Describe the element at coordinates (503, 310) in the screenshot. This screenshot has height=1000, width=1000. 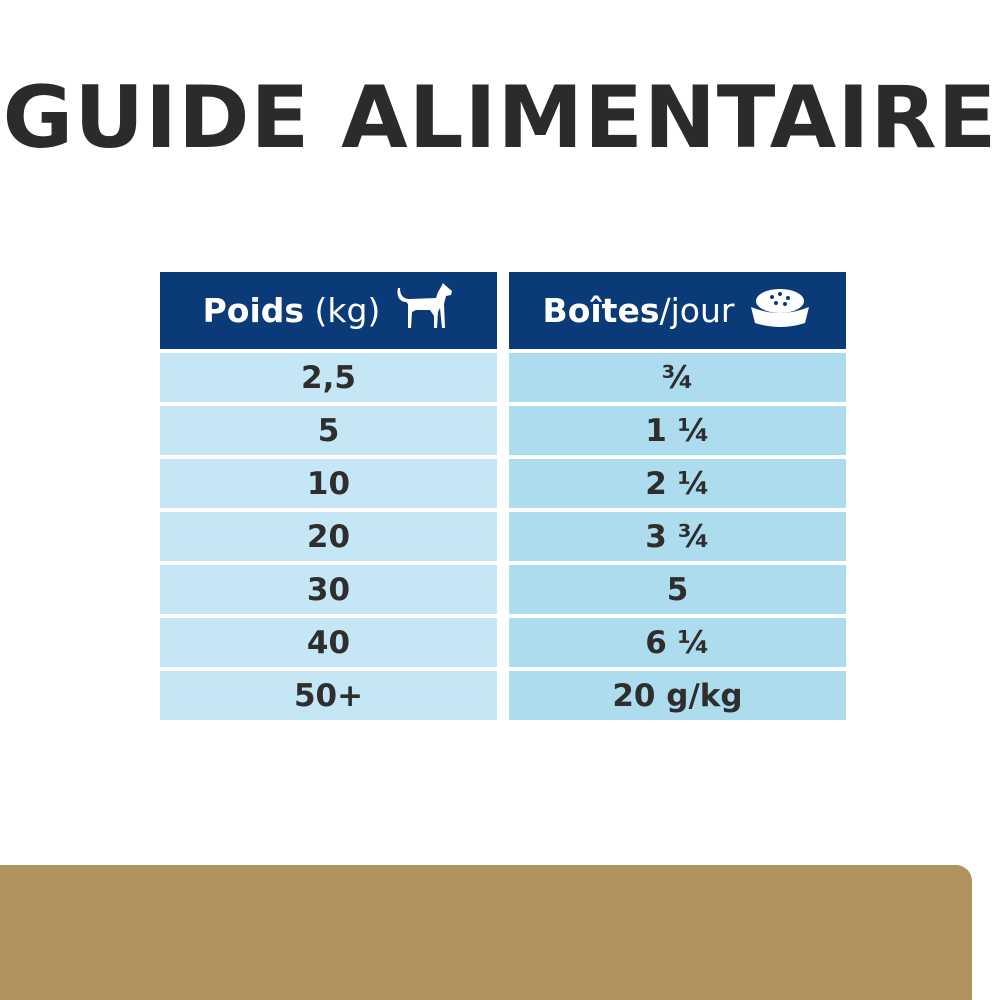
I see `table-header: Poids (kg) Boîtes/jour` at that location.